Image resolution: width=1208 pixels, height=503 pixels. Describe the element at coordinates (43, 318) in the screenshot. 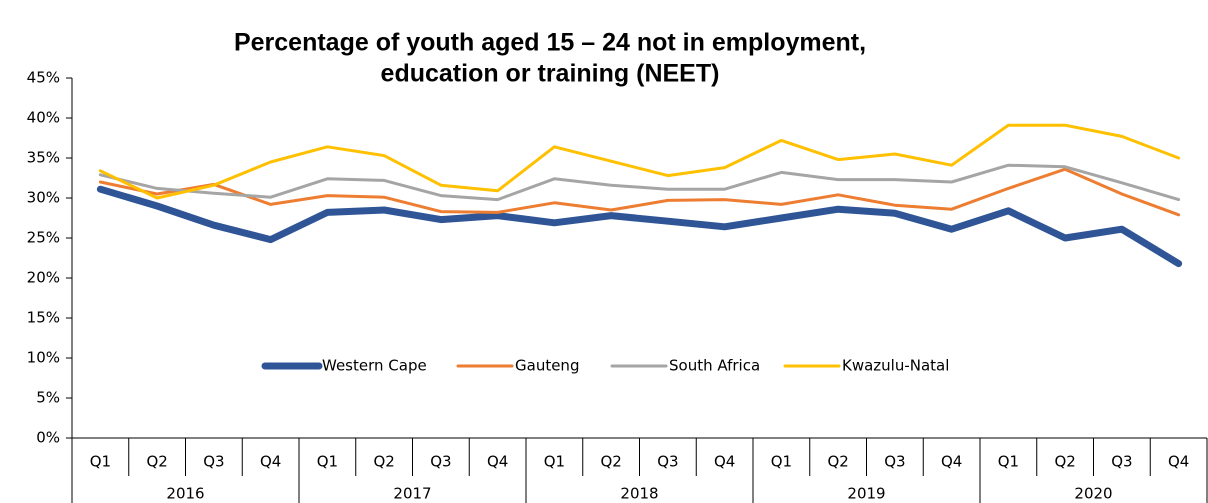

I see `y-tick-label: 15%` at that location.